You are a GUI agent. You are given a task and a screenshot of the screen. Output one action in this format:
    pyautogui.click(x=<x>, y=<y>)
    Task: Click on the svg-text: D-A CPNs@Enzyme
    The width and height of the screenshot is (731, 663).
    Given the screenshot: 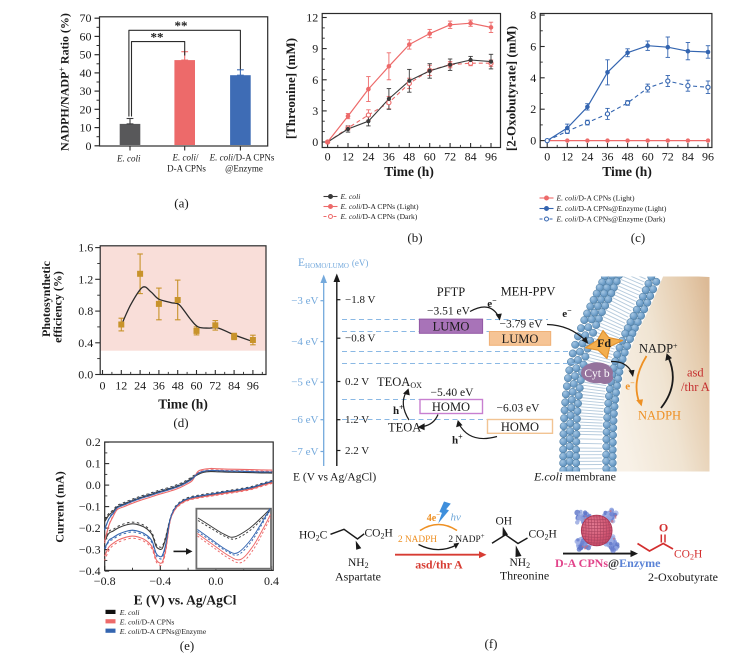 What is the action you would take?
    pyautogui.click(x=608, y=563)
    